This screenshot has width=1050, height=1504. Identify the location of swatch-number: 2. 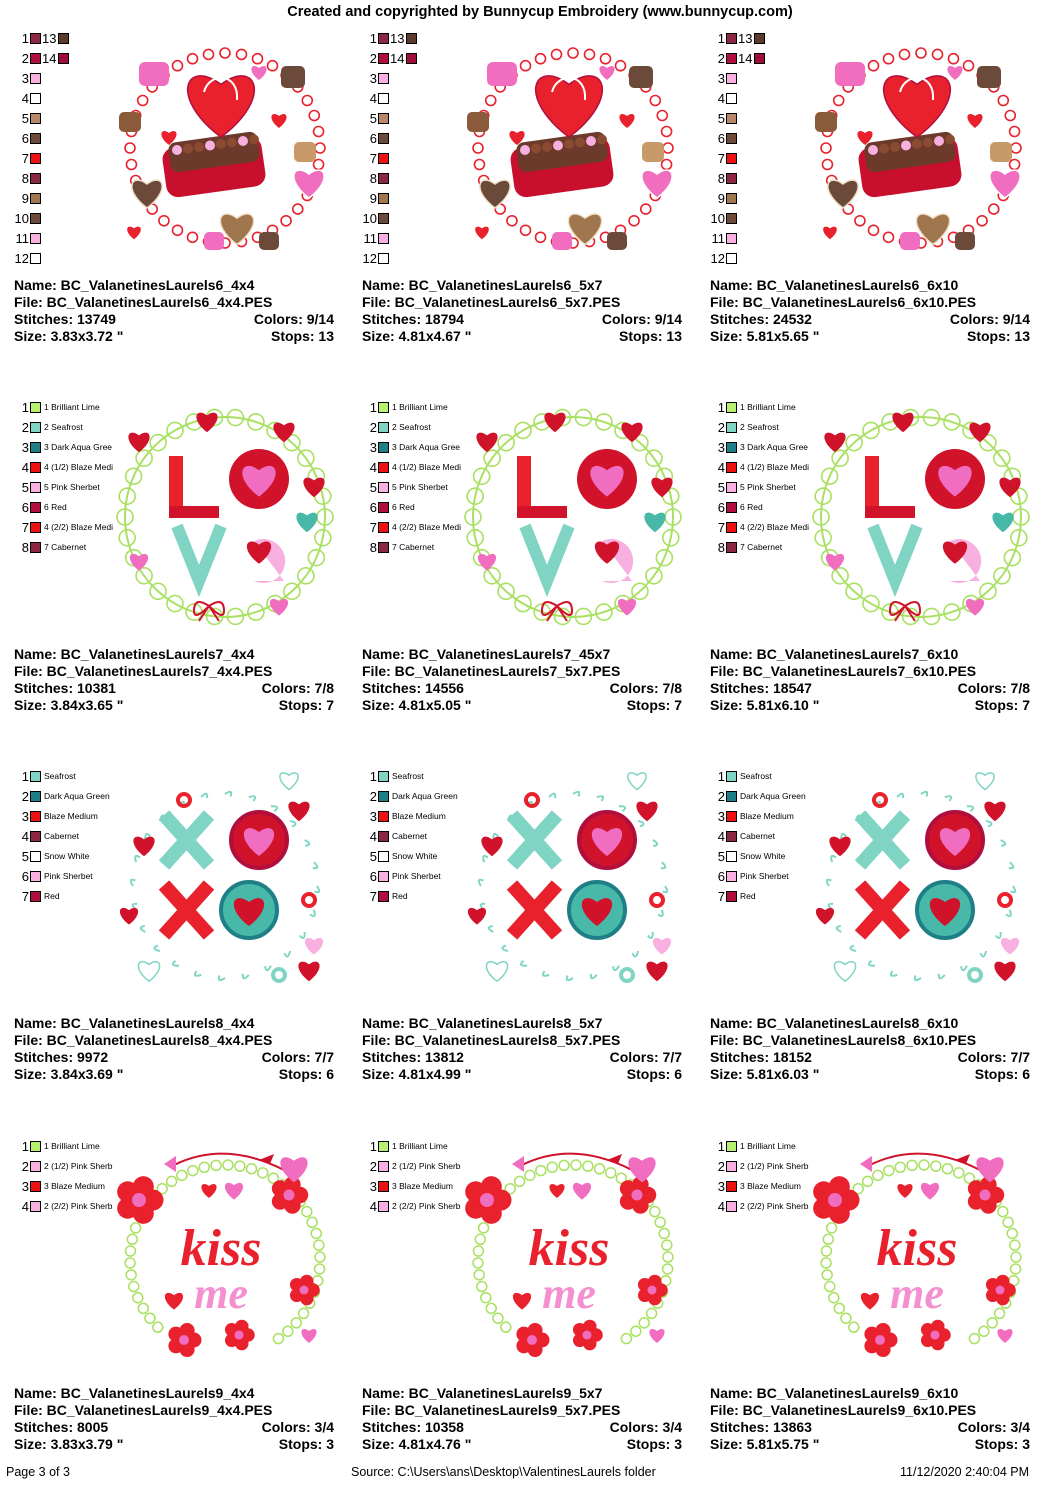
(373, 796).